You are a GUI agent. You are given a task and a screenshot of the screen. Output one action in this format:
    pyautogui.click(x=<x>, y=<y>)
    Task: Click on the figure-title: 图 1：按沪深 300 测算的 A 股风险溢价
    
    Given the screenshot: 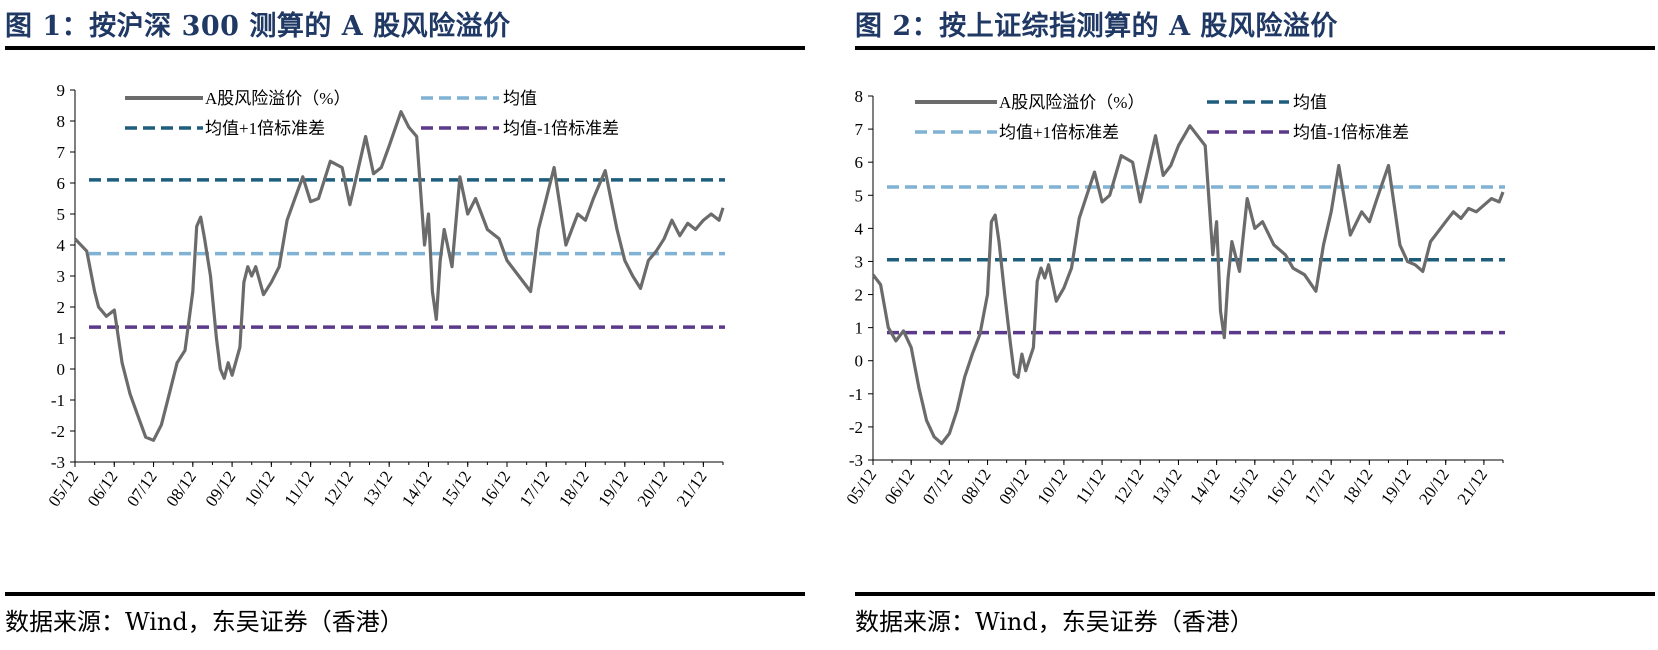 What is the action you would take?
    pyautogui.click(x=258, y=26)
    